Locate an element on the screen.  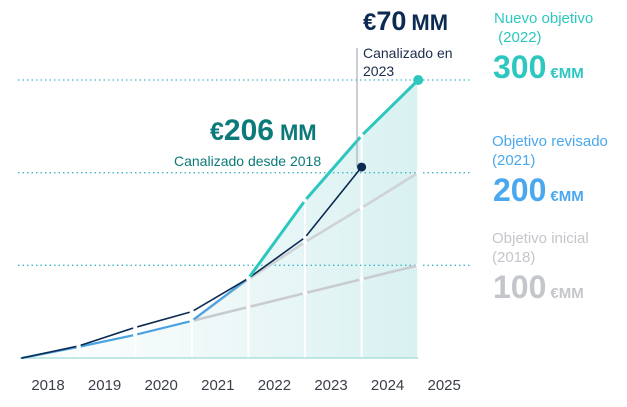
x-tick-label: 2025 is located at coordinates (444, 385).